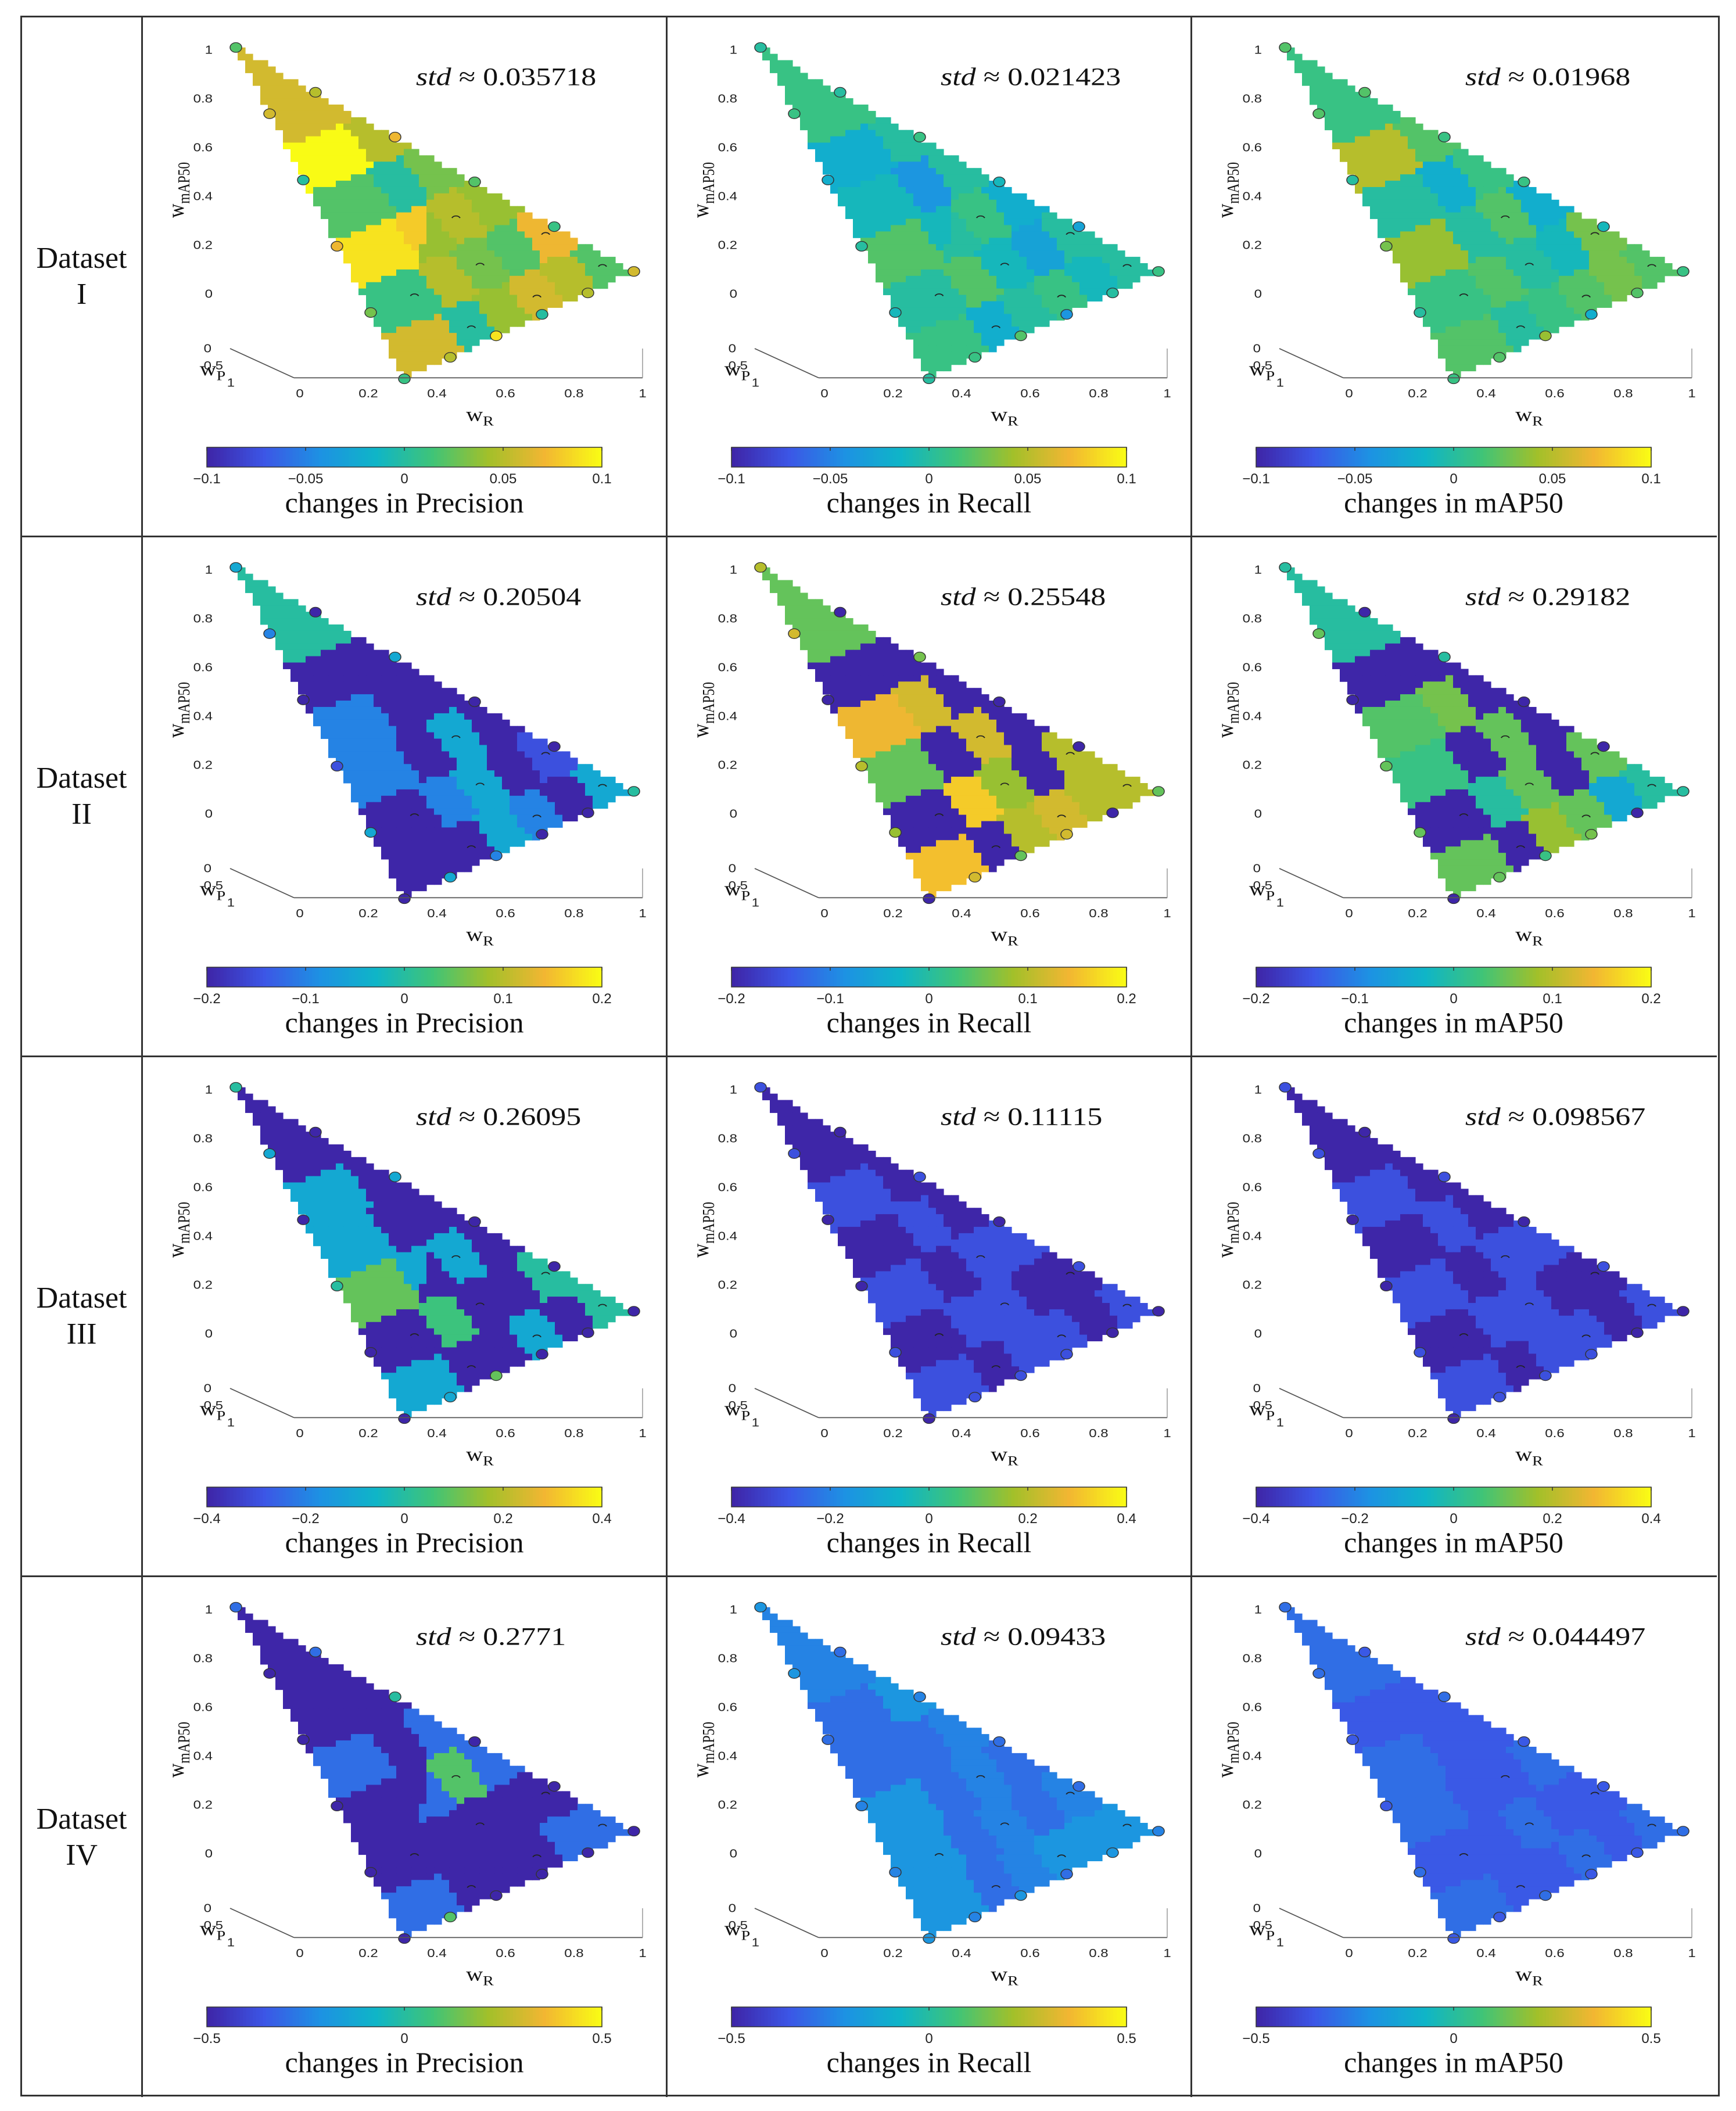  Describe the element at coordinates (1650, 479) in the screenshot. I see `colorbar-tick-label: 0.1` at that location.